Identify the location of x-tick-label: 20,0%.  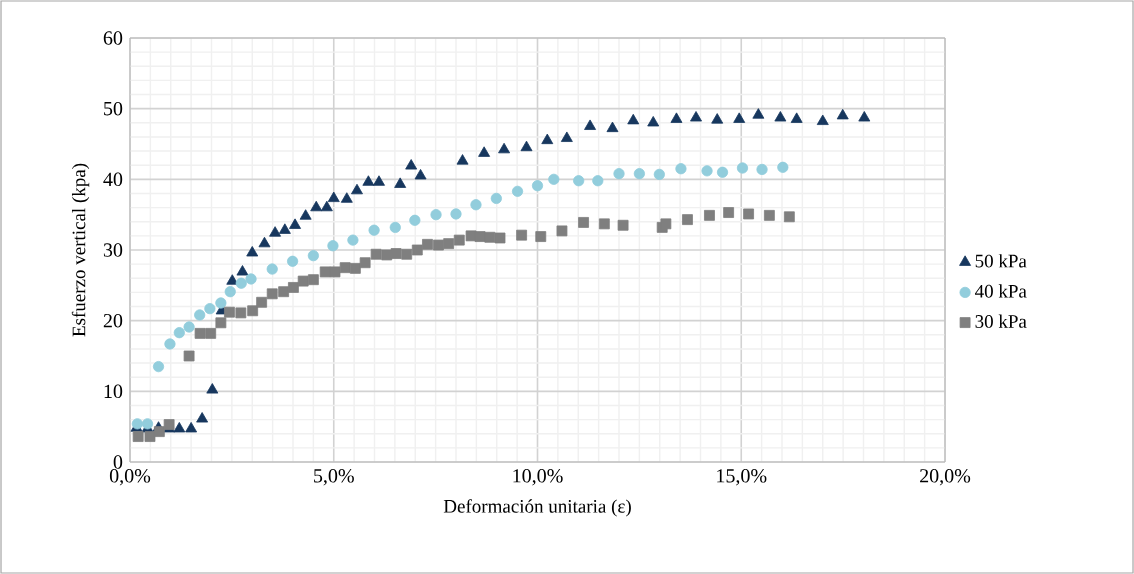
(945, 477).